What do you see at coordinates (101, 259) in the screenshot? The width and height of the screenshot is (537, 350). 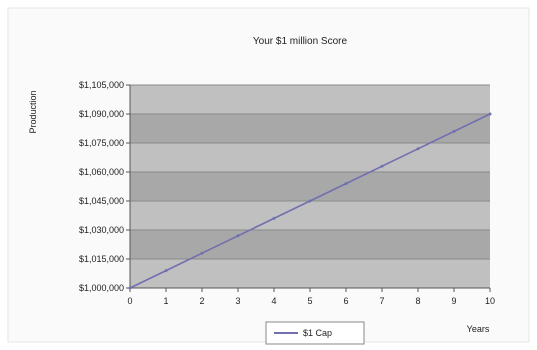 I see `y-tick-label: $1,015,000` at bounding box center [101, 259].